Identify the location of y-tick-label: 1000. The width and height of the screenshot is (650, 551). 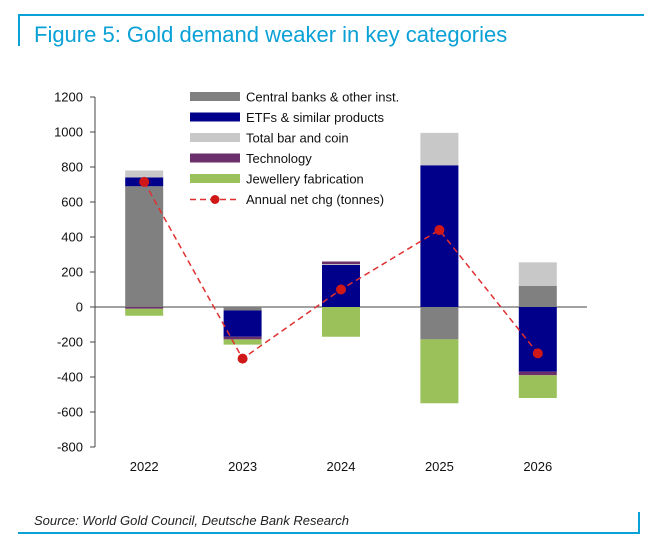
(68, 132).